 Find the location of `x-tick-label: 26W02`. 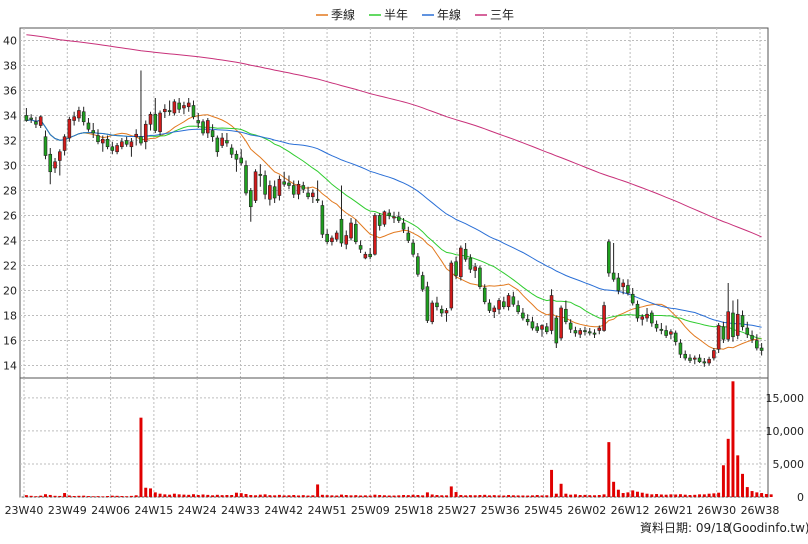

x-tick-label: 26W02 is located at coordinates (586, 510).